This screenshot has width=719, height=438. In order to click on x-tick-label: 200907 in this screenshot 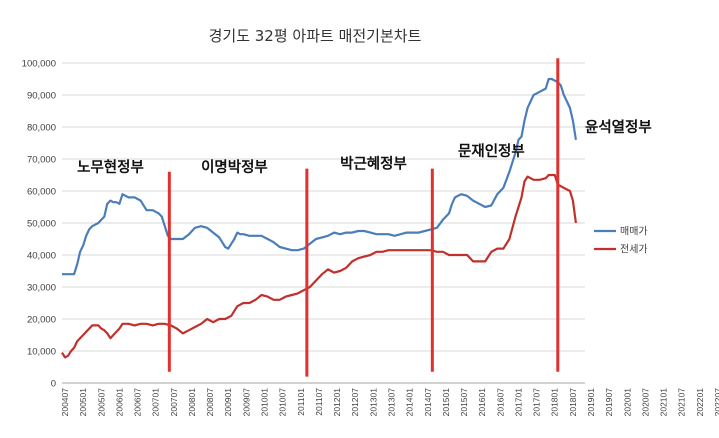, I will do `click(246, 402)`.